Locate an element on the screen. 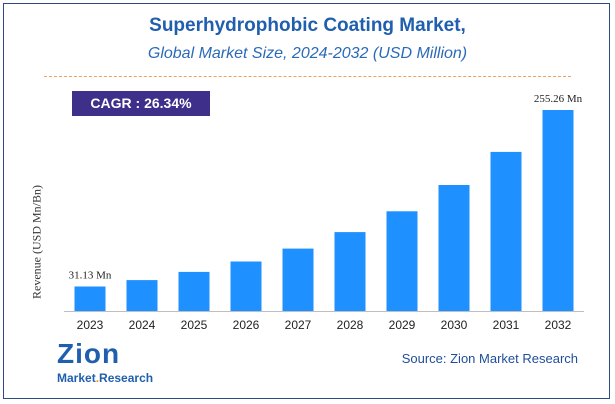 This screenshot has width=615, height=404. title-divider is located at coordinates (307, 76).